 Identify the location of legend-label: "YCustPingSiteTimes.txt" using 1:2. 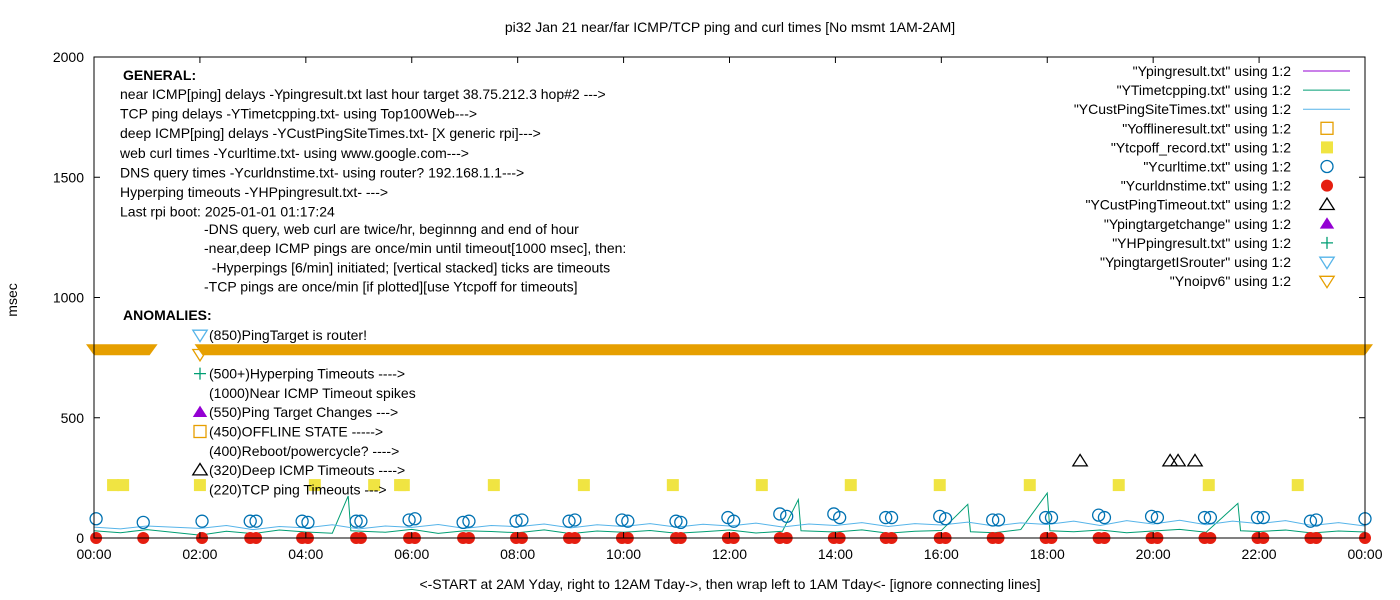
(1182, 109).